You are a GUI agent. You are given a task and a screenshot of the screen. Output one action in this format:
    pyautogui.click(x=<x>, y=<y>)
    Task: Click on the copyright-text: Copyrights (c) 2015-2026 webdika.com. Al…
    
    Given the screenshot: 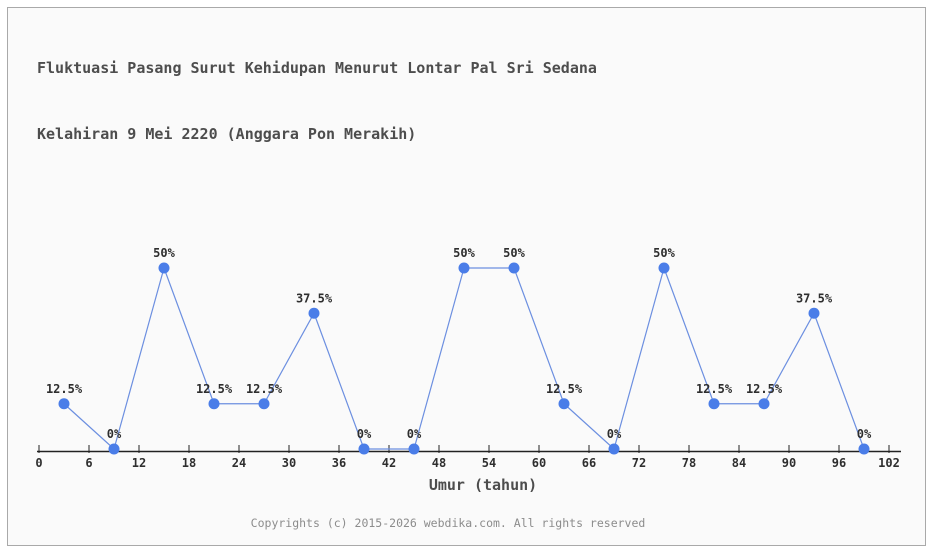 What is the action you would take?
    pyautogui.click(x=448, y=523)
    